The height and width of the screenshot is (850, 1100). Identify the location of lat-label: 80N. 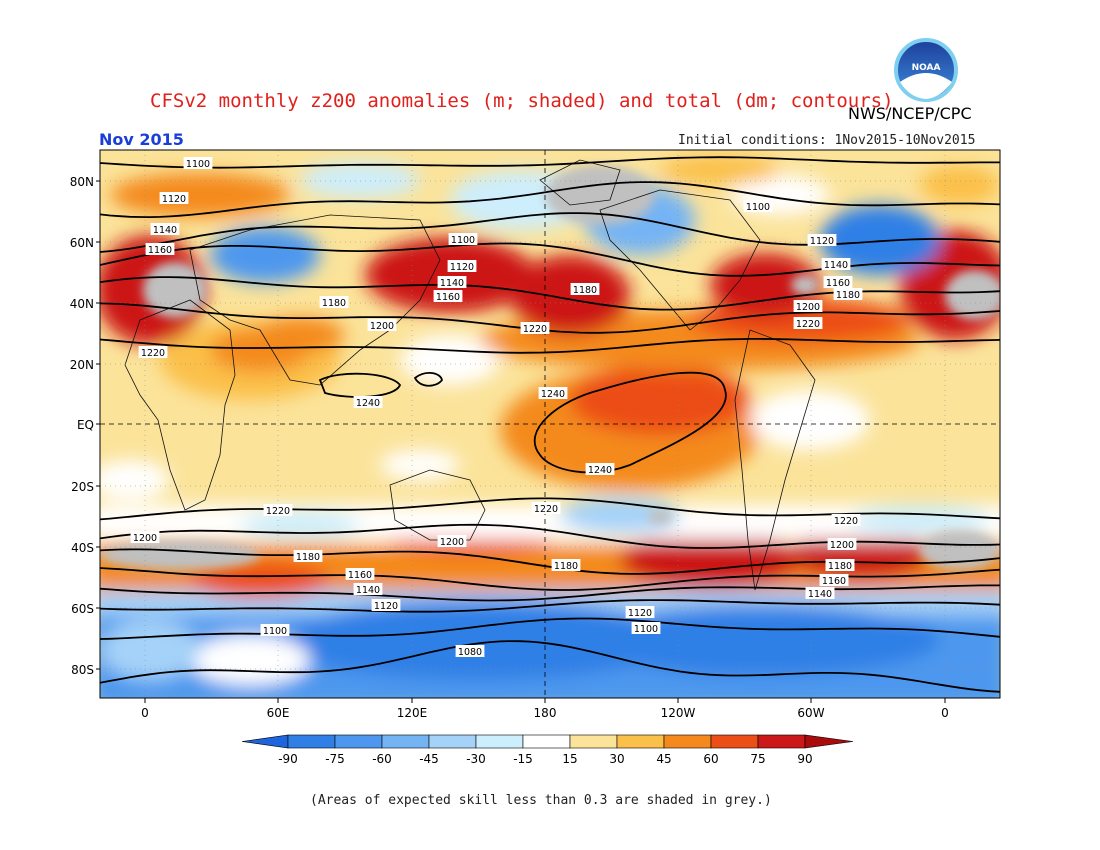
(82, 182).